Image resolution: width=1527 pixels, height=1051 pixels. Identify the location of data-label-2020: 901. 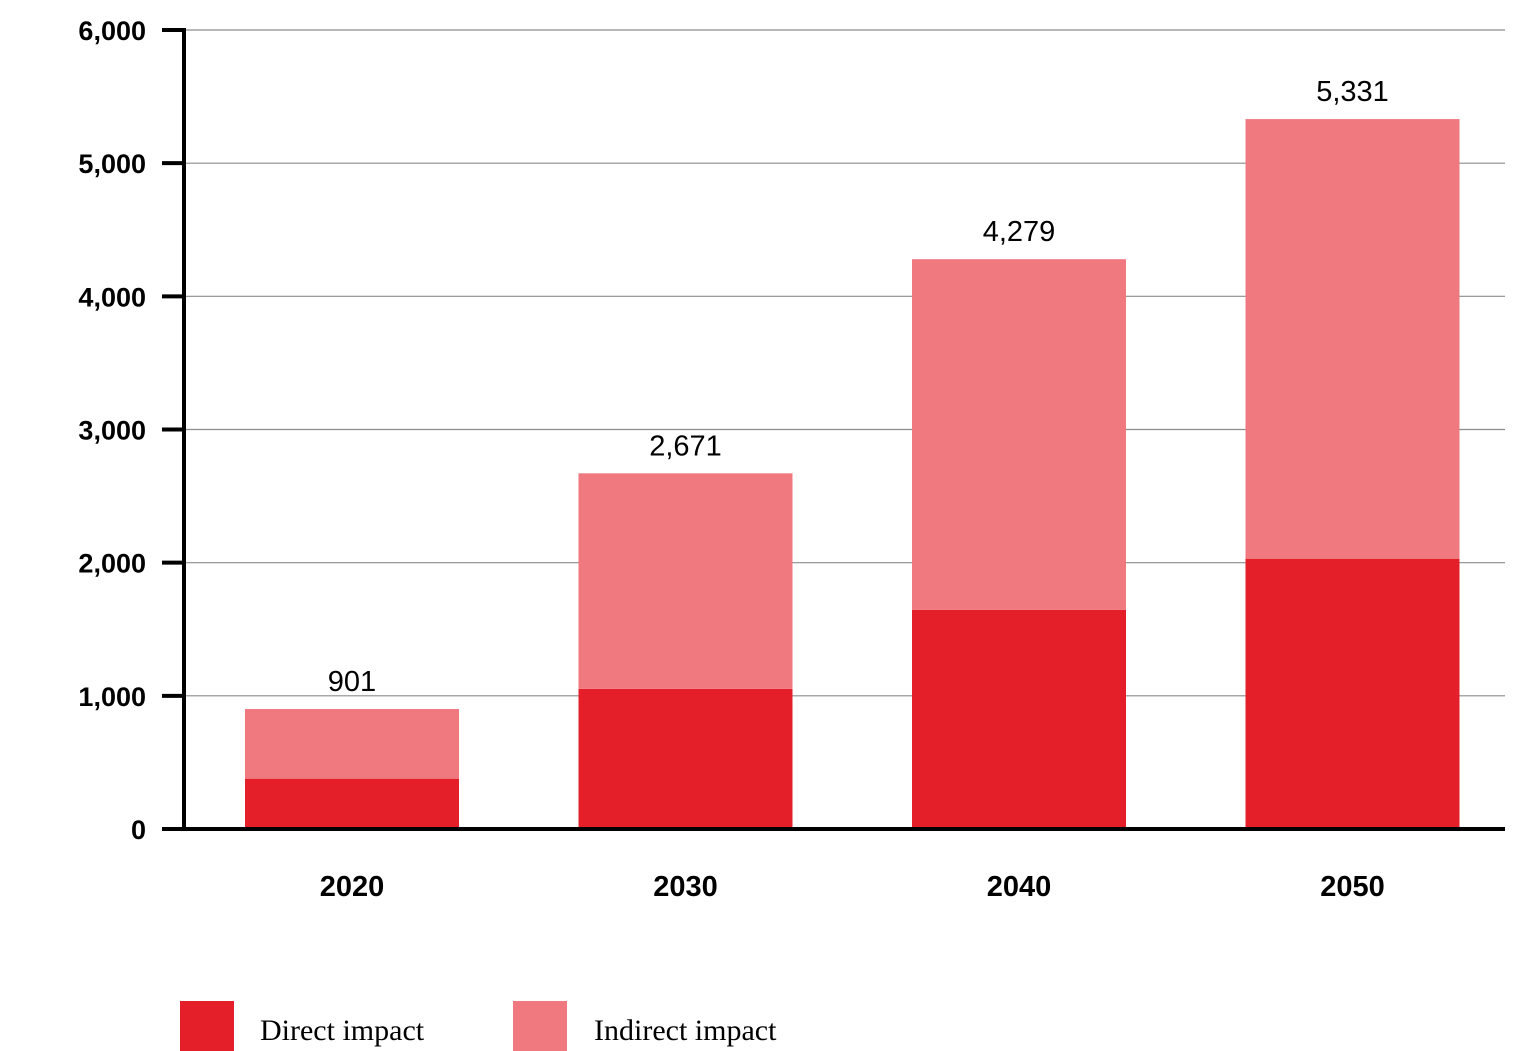
(352, 682).